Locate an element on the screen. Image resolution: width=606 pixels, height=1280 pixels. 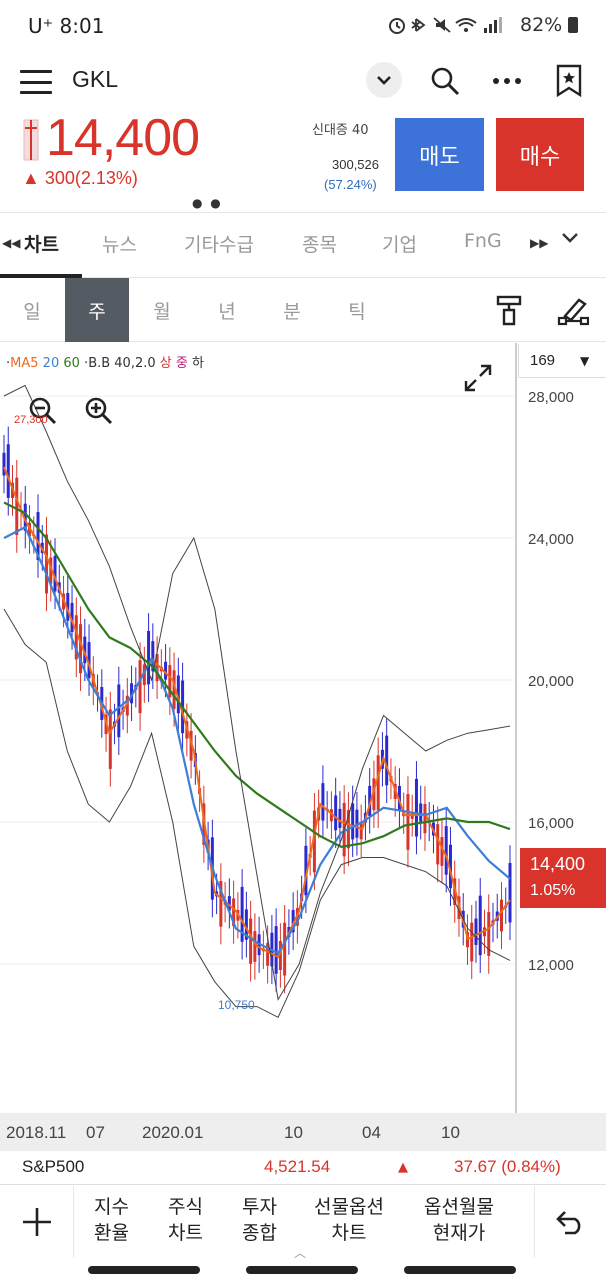
y-tick-label: 16,000 is located at coordinates (551, 823).